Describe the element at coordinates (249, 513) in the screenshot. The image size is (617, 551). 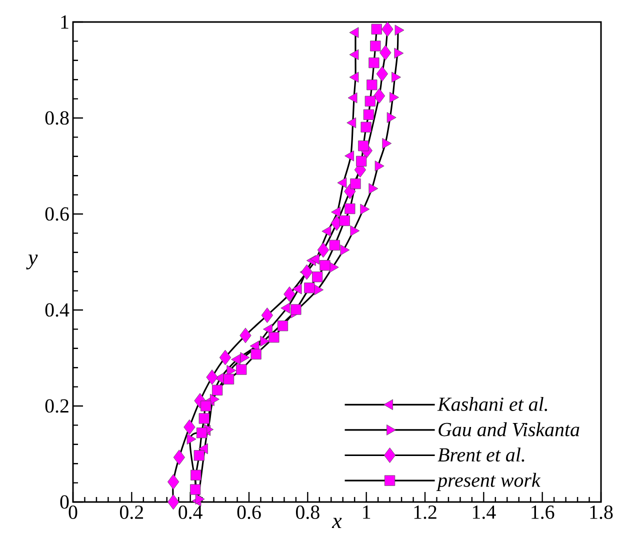
I see `x-tick-label: 0.6` at that location.